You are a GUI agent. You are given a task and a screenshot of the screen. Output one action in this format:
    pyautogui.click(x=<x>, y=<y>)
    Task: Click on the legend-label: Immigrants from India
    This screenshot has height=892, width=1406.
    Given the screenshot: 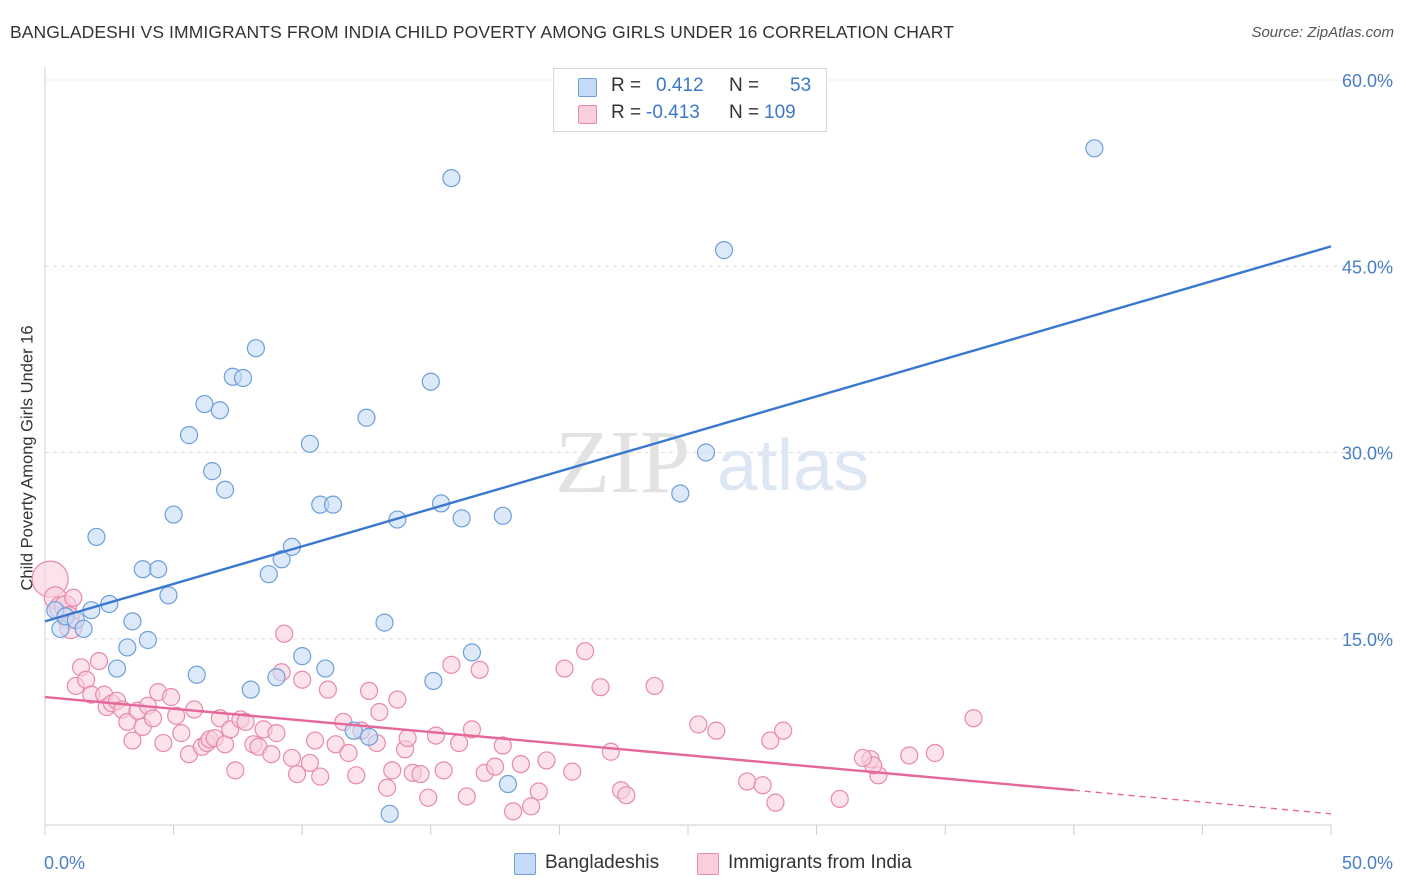 What is the action you would take?
    pyautogui.click(x=820, y=862)
    